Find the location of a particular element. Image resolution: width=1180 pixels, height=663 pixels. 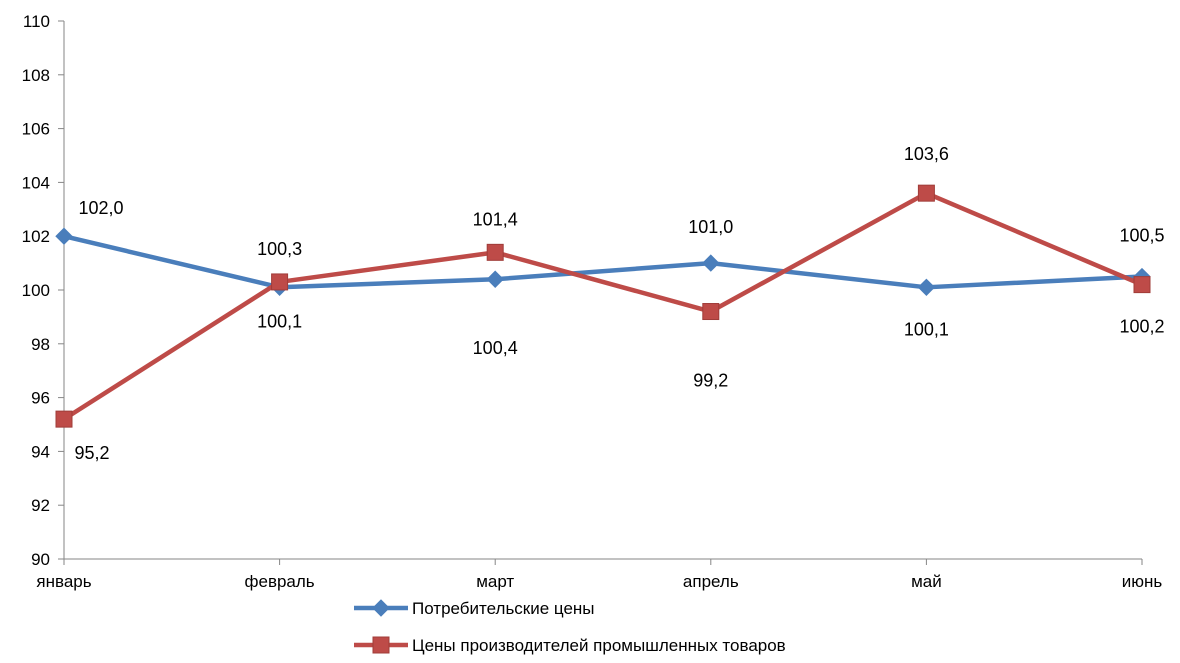

x-tick-label: январь is located at coordinates (63, 581).